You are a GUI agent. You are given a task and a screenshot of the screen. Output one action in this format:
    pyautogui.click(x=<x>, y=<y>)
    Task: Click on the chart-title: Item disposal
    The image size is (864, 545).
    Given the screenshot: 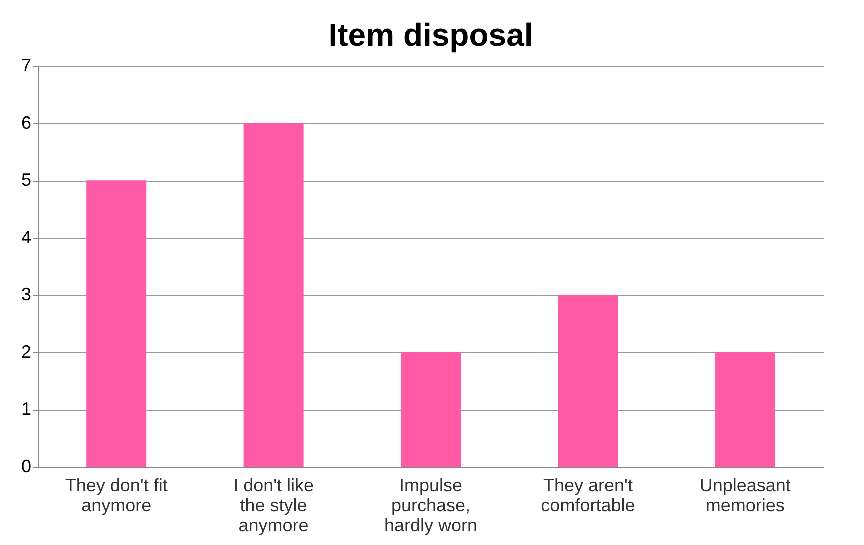 What is the action you would take?
    pyautogui.click(x=431, y=35)
    